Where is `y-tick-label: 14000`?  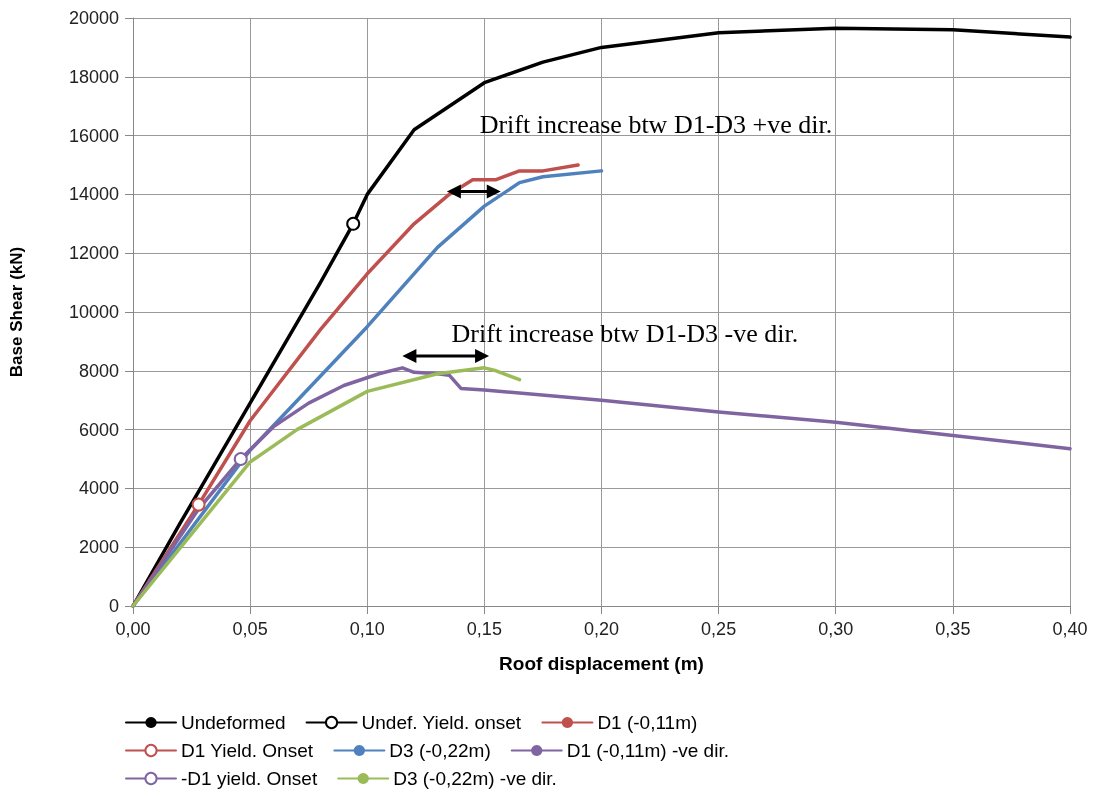 y-tick-label: 14000 is located at coordinates (93, 194).